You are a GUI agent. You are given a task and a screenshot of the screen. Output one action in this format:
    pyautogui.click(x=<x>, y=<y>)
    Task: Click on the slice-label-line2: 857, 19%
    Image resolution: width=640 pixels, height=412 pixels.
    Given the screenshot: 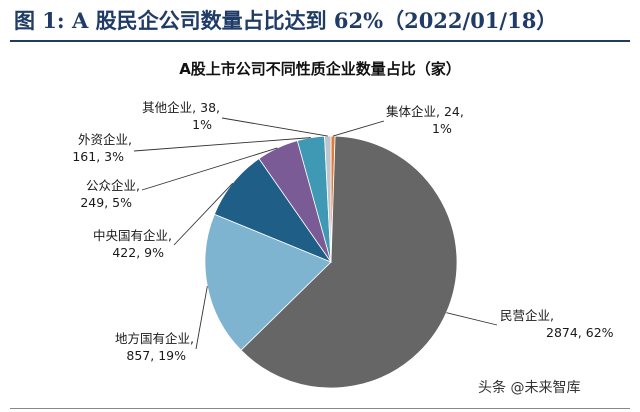 What is the action you would take?
    pyautogui.click(x=156, y=355)
    